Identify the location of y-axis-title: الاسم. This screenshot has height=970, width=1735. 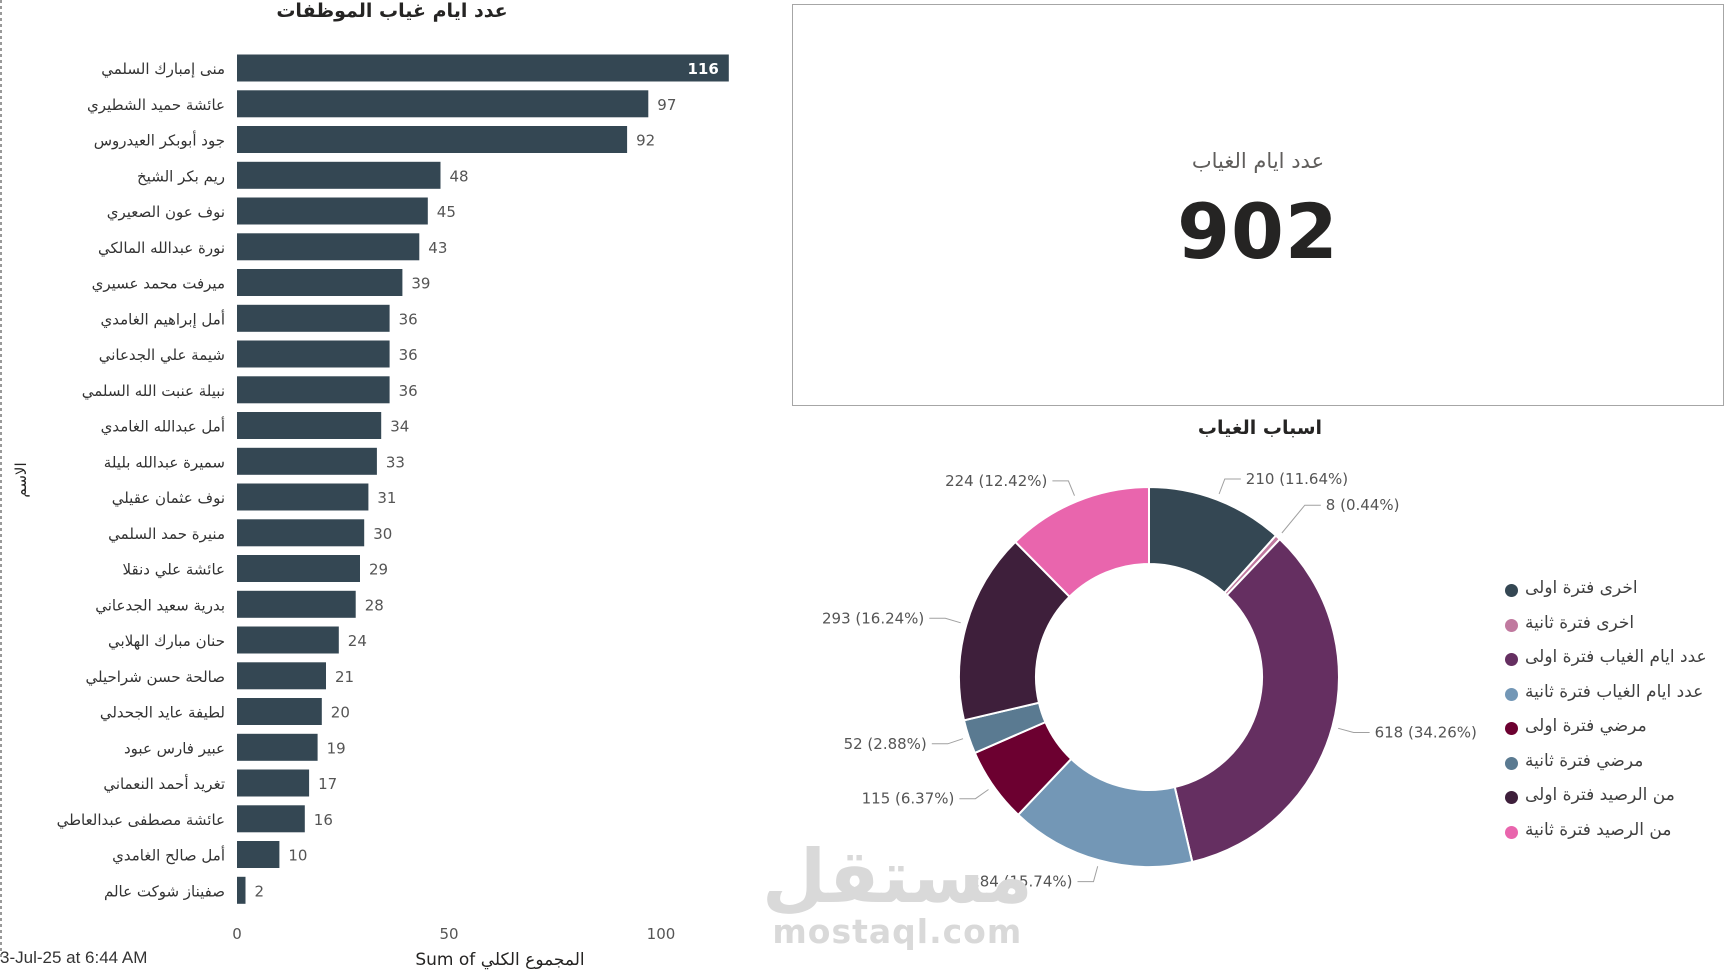
(21, 479).